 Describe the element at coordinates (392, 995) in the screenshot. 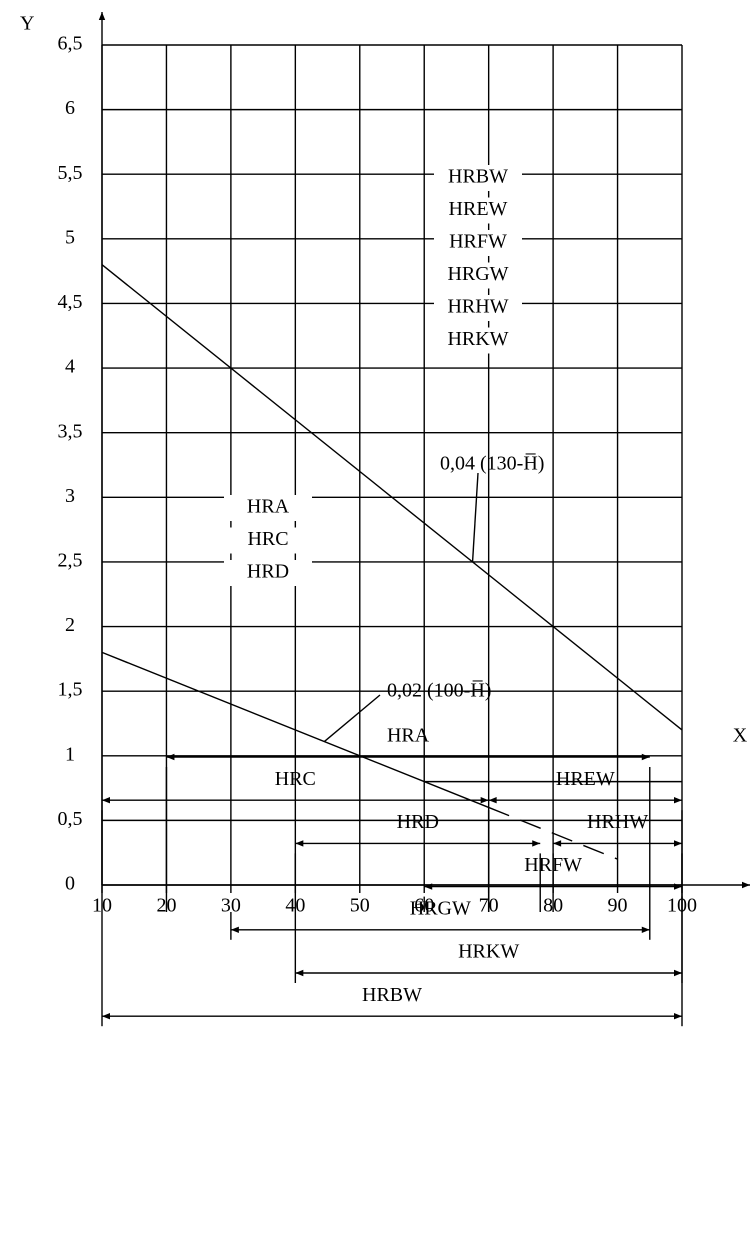

I see `range-label: HRBW` at that location.